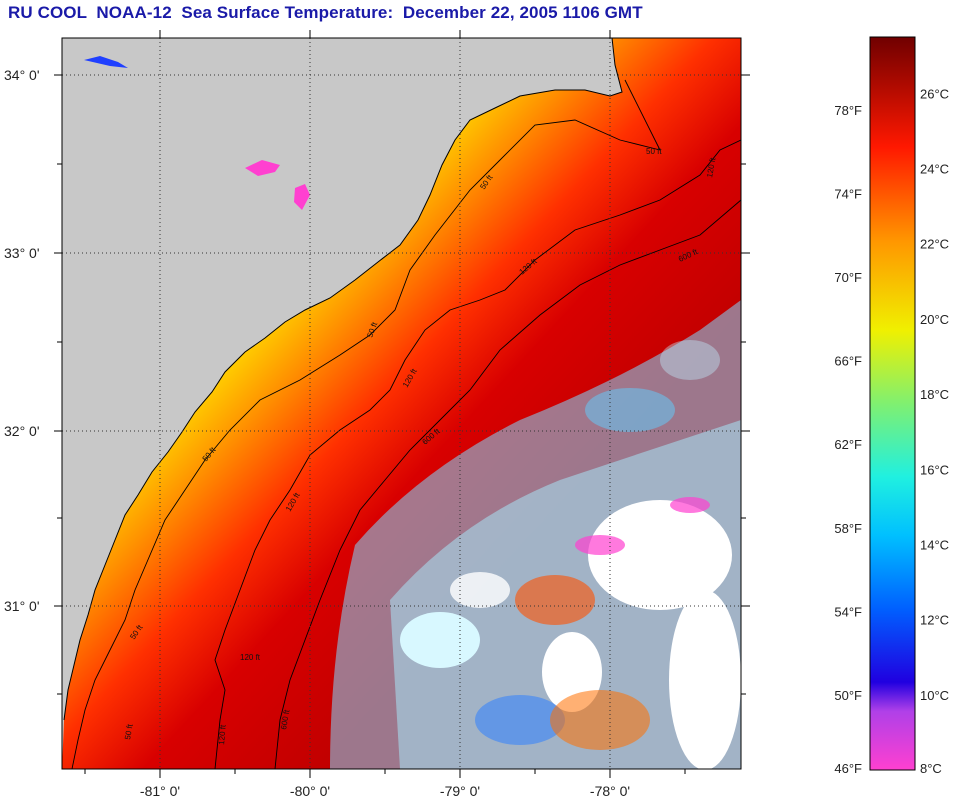 This screenshot has height=801, width=960. What do you see at coordinates (285, 719) in the screenshot?
I see `contour-label: 600 ft` at bounding box center [285, 719].